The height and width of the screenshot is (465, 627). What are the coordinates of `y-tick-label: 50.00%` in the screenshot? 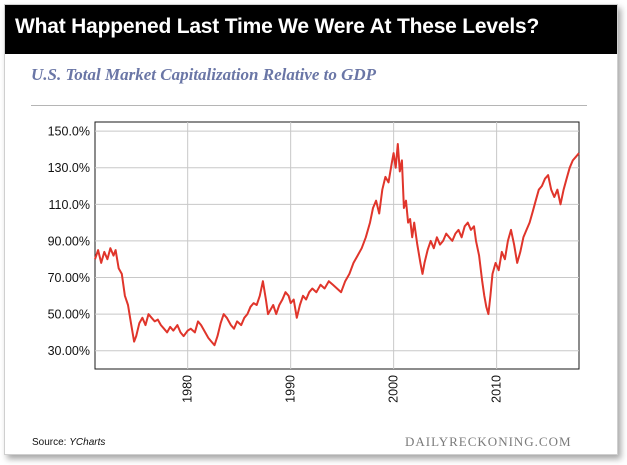 It's located at (69, 315).